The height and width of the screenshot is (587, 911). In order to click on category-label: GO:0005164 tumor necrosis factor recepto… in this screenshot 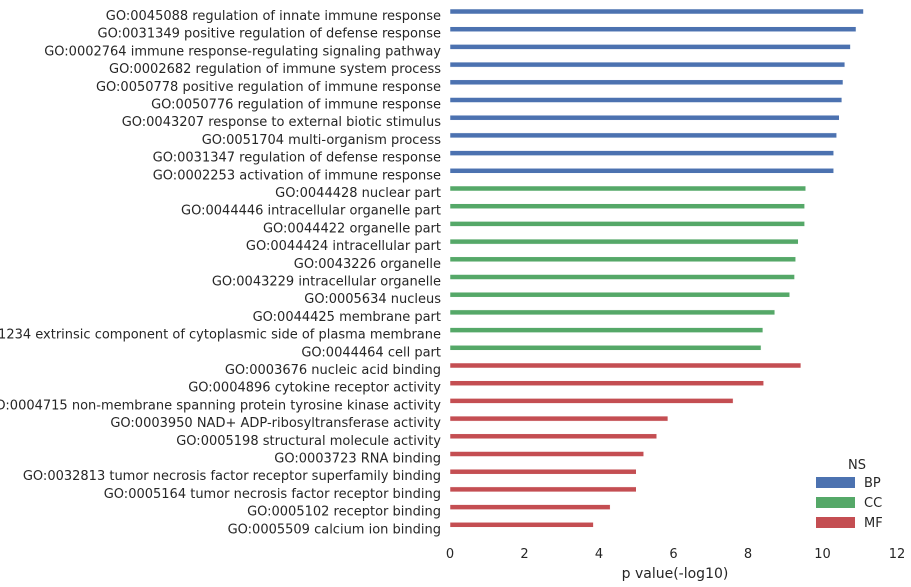, I will do `click(272, 494)`.